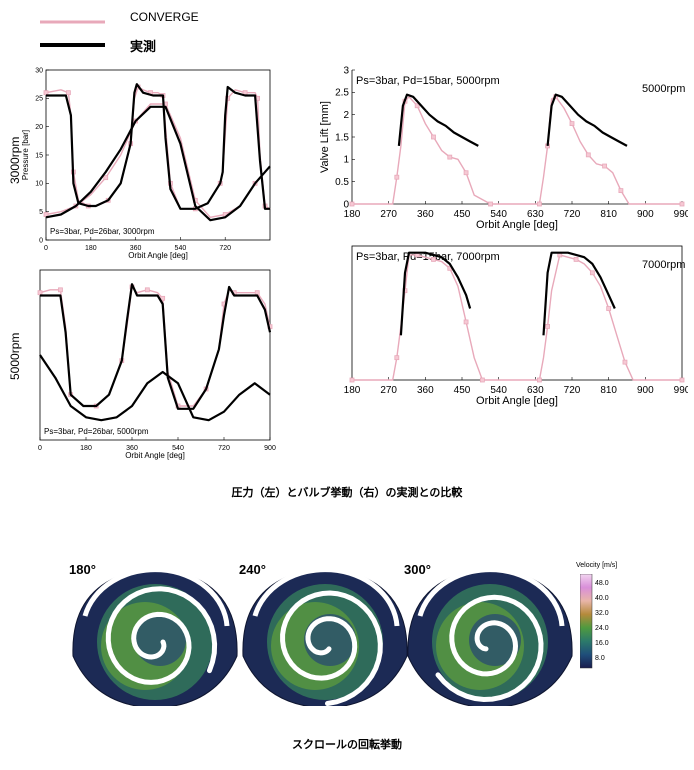 This screenshot has height=770, width=694. What do you see at coordinates (428, 257) in the screenshot?
I see `chart-annotation: Ps=3bar, Pd=15bar, 7000rpm` at bounding box center [428, 257].